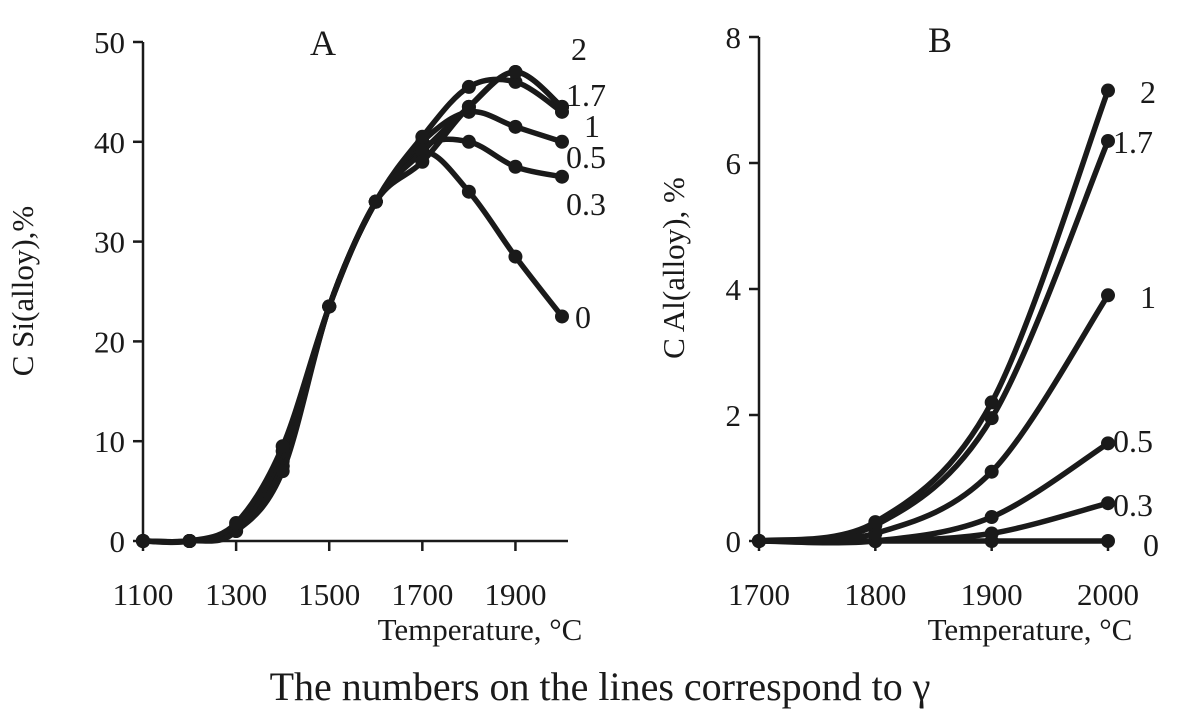  What do you see at coordinates (1108, 594) in the screenshot?
I see `chart-b-x-tick-label: 2000` at bounding box center [1108, 594].